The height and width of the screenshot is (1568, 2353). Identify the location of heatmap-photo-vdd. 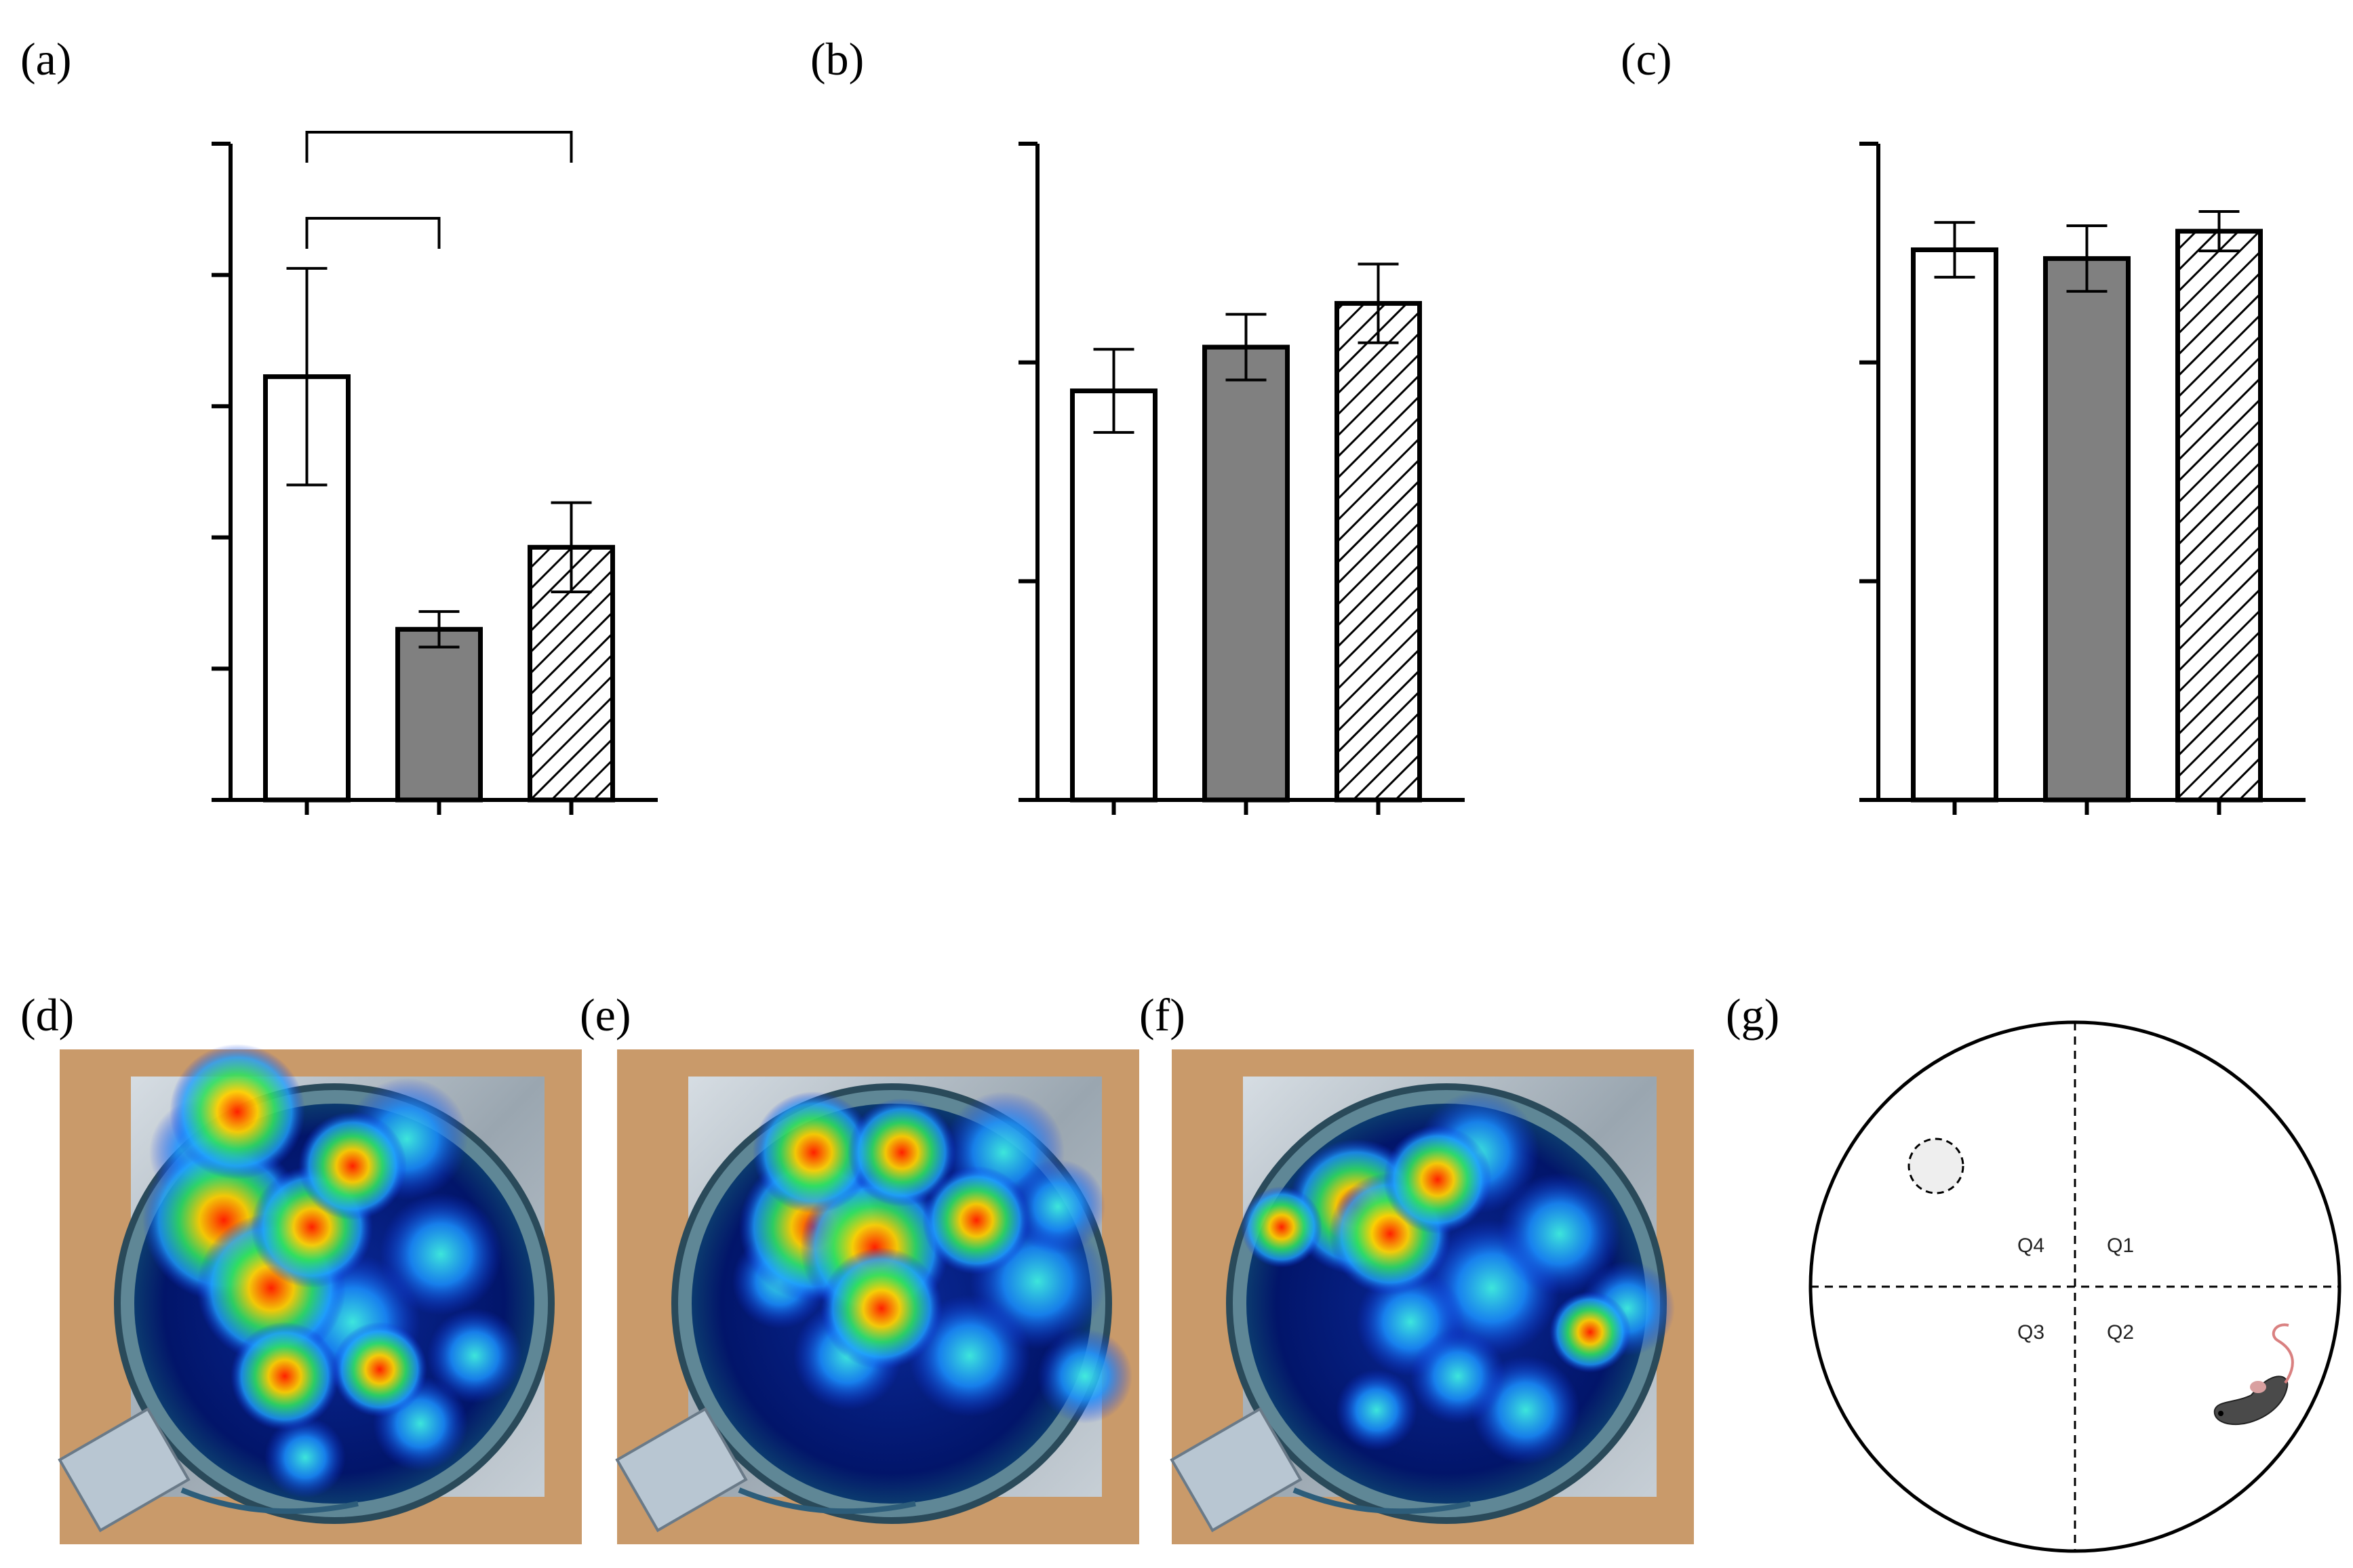
(320, 1294).